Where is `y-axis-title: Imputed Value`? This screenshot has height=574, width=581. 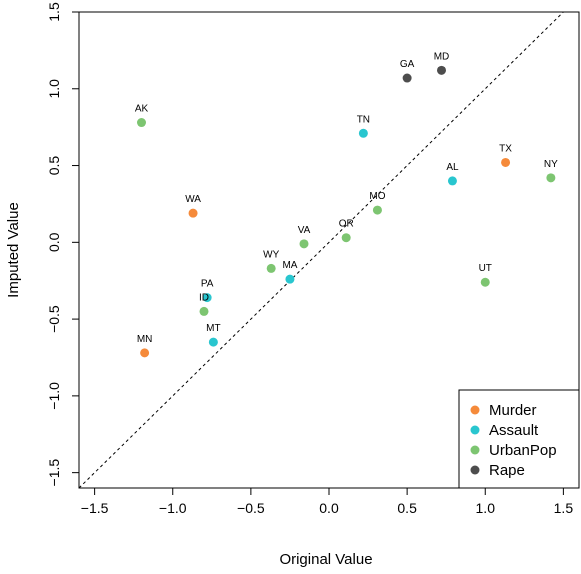
y-axis-title: Imputed Value is located at coordinates (13, 250).